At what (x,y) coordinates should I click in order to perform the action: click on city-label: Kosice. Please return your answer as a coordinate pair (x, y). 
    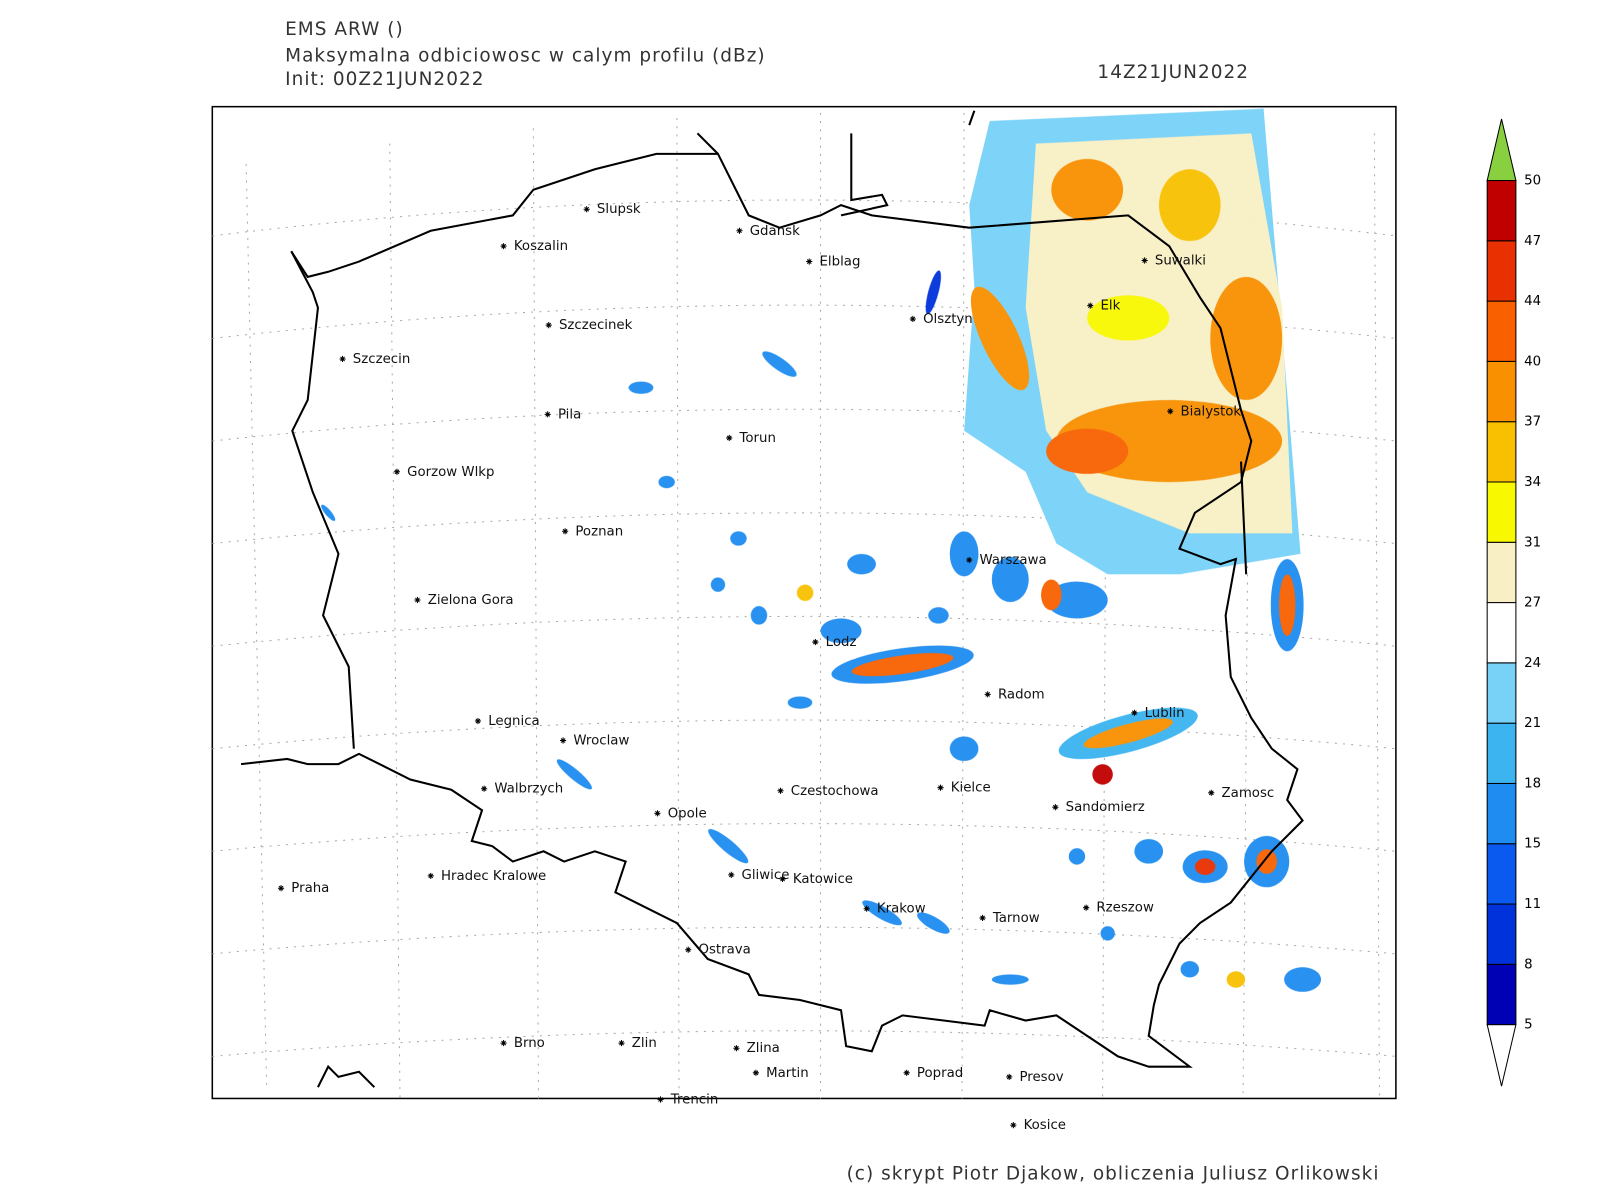
    Looking at the image, I should click on (1045, 1125).